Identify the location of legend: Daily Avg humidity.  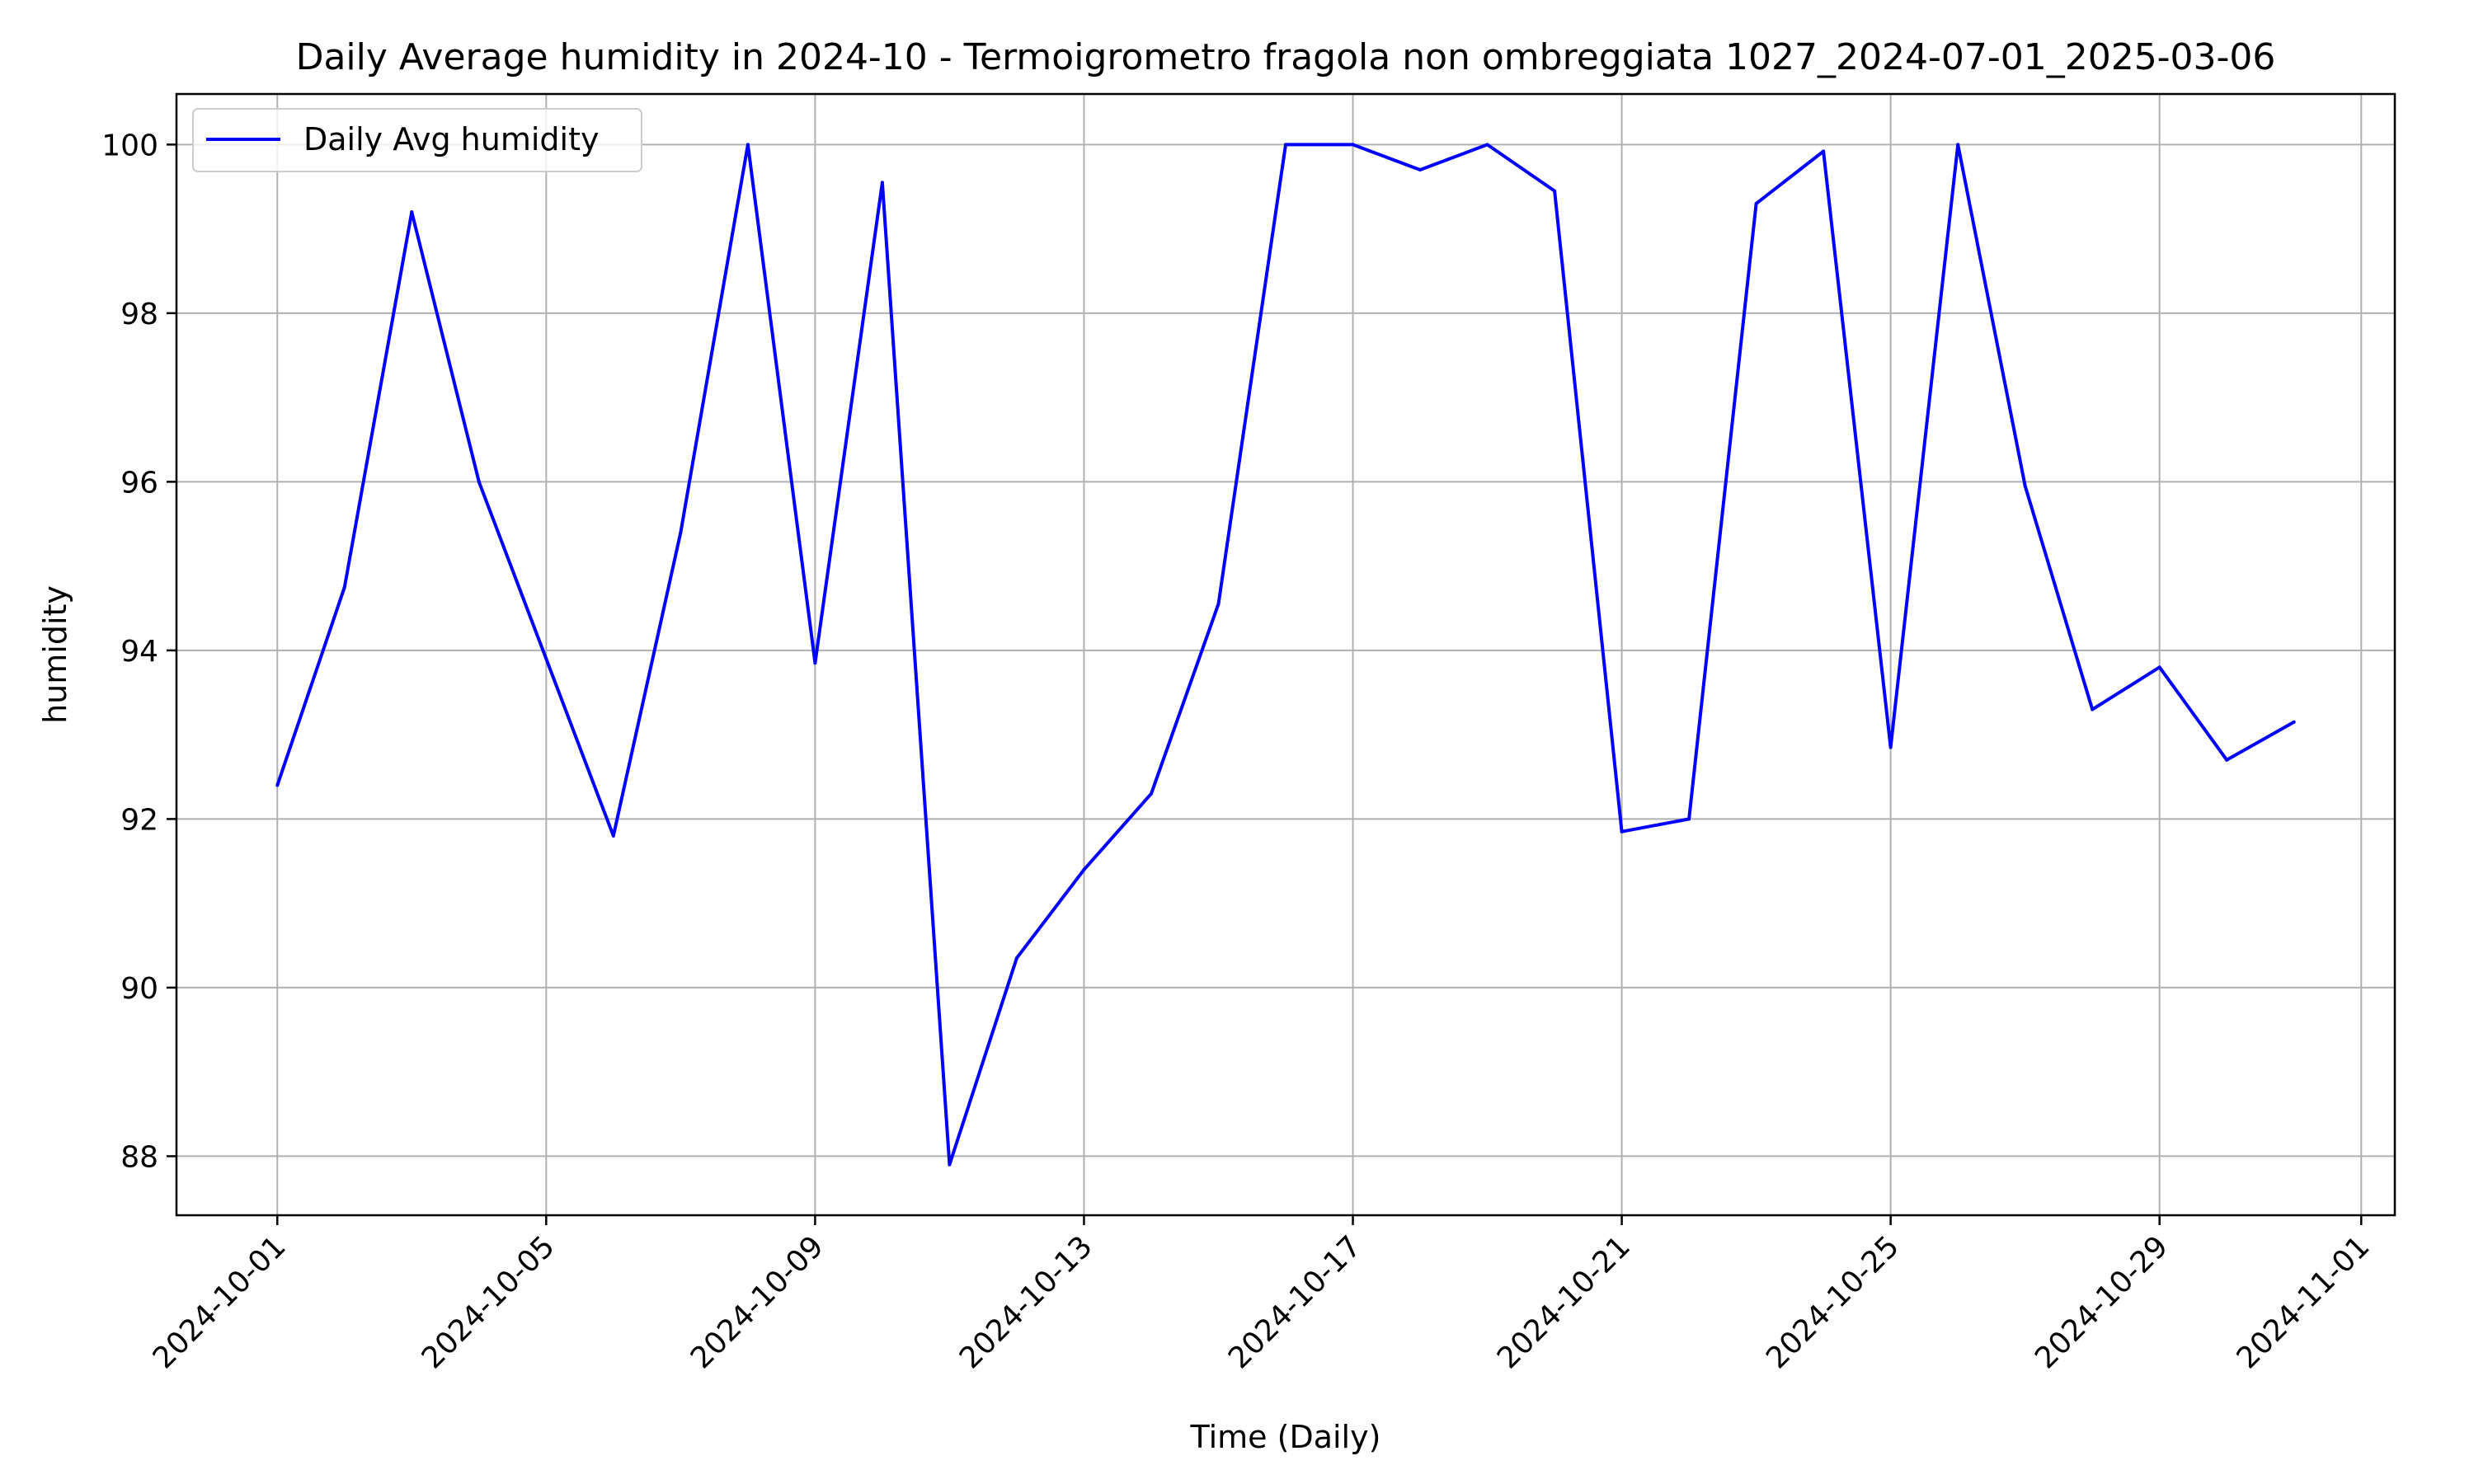
(417, 140).